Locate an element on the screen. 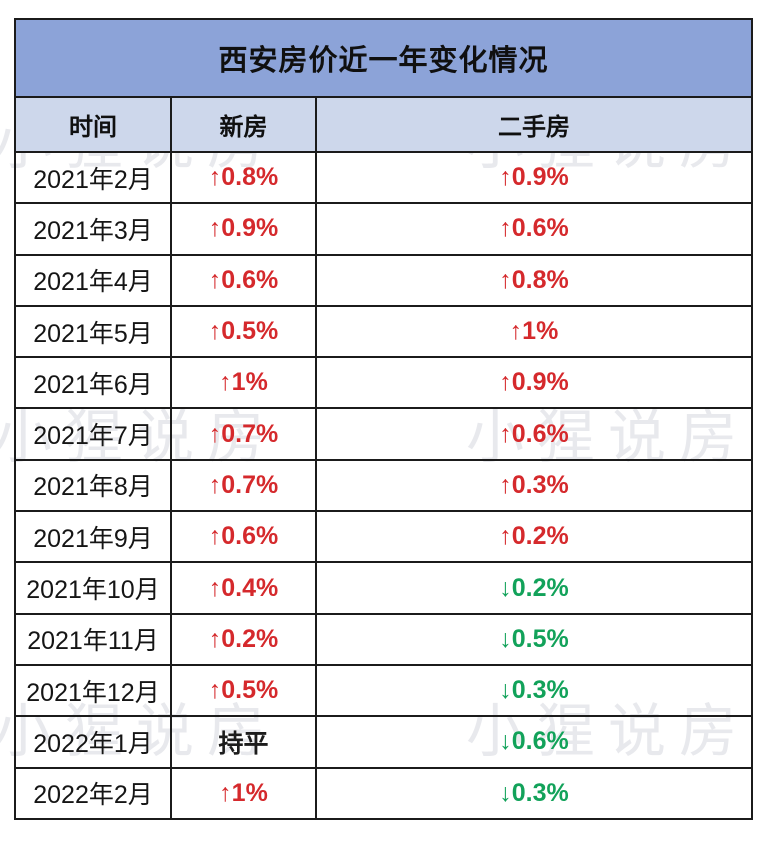 The height and width of the screenshot is (842, 766). time-cell-text: 2022年1月 is located at coordinates (93, 743).